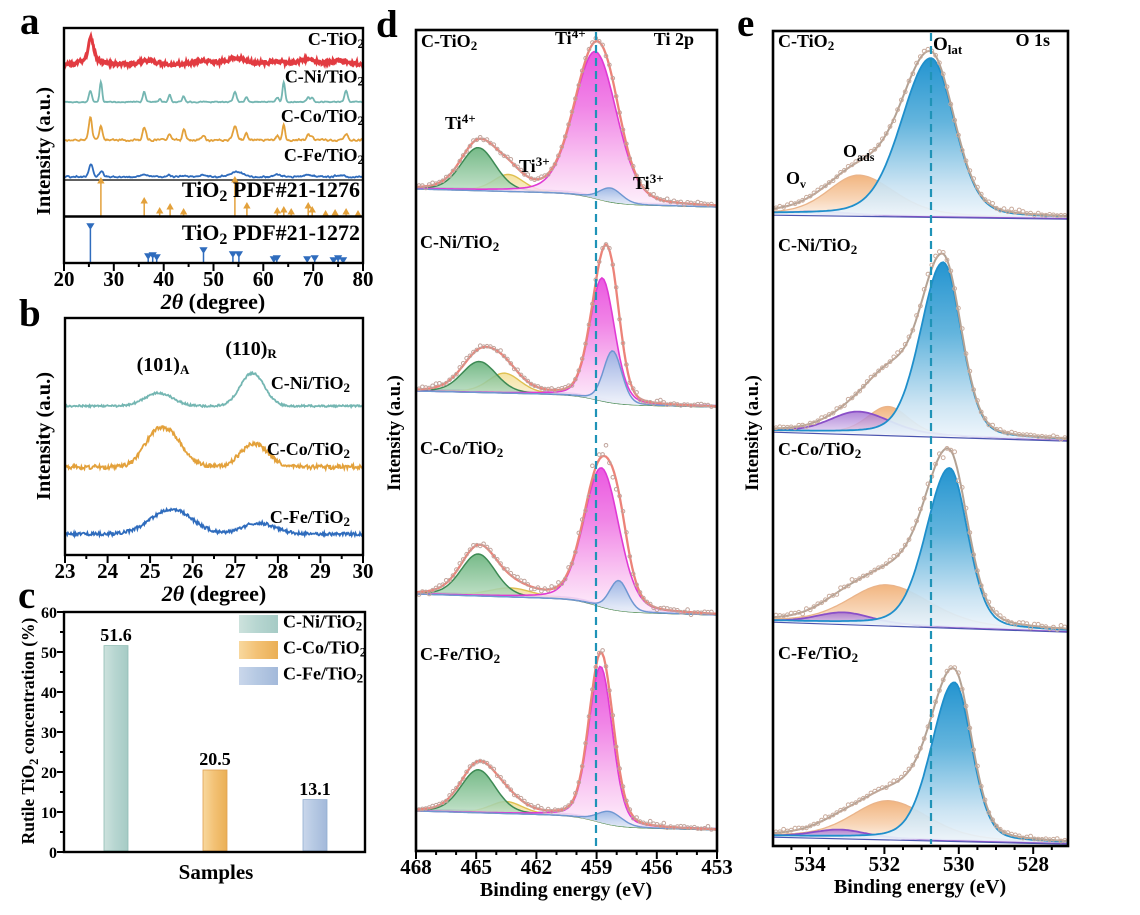  What do you see at coordinates (674, 39) in the screenshot?
I see `svg-text: Ti 2p` at bounding box center [674, 39].